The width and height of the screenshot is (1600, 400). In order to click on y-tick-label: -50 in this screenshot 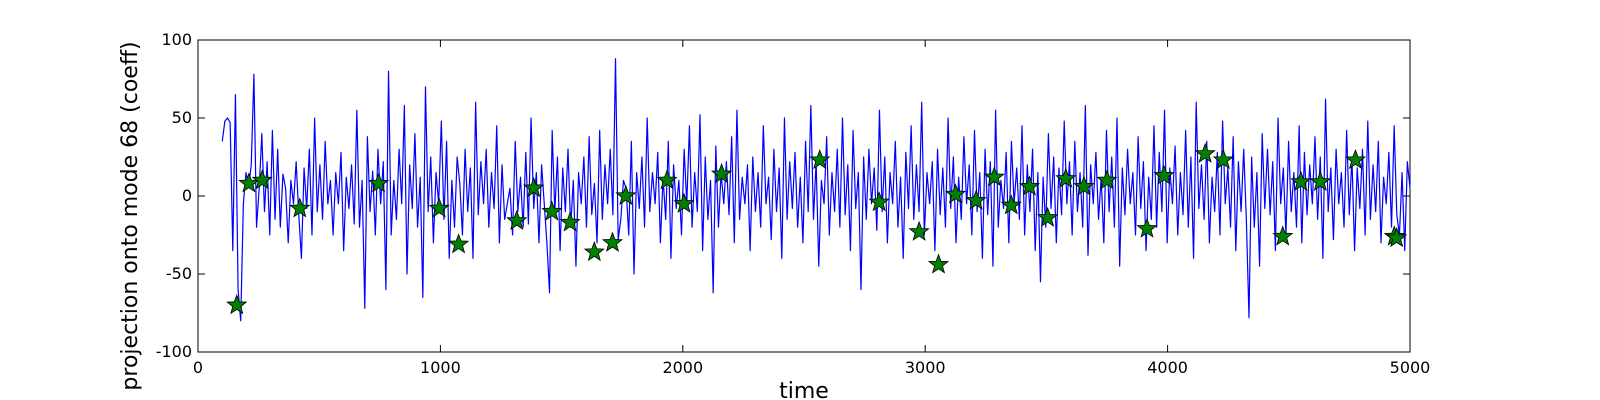, I will do `click(179, 273)`.